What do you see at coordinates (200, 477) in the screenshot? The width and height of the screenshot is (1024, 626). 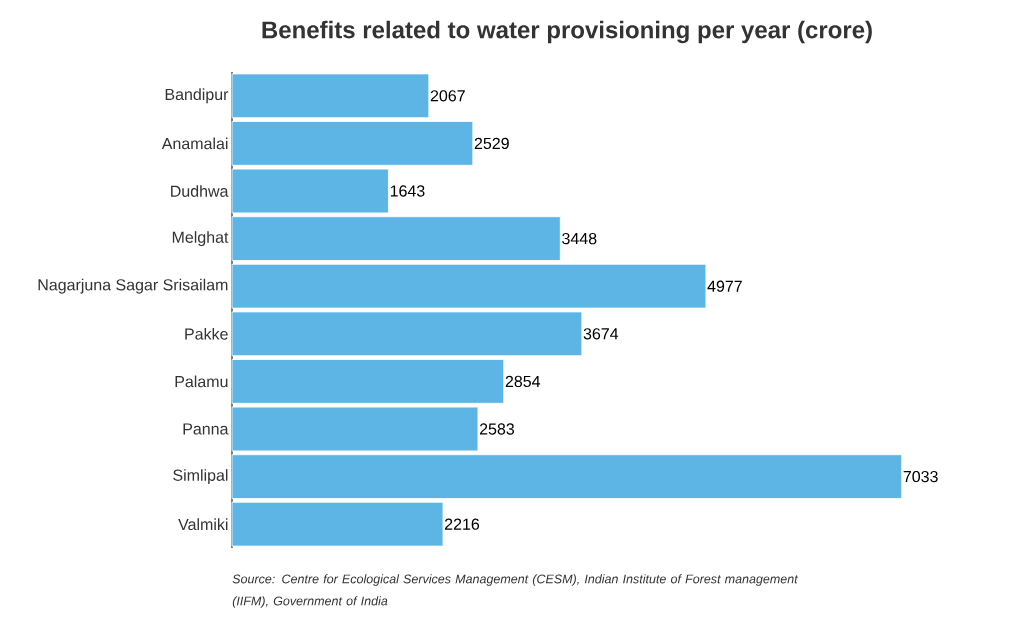 I see `y-tick-label: Simlipal` at bounding box center [200, 477].